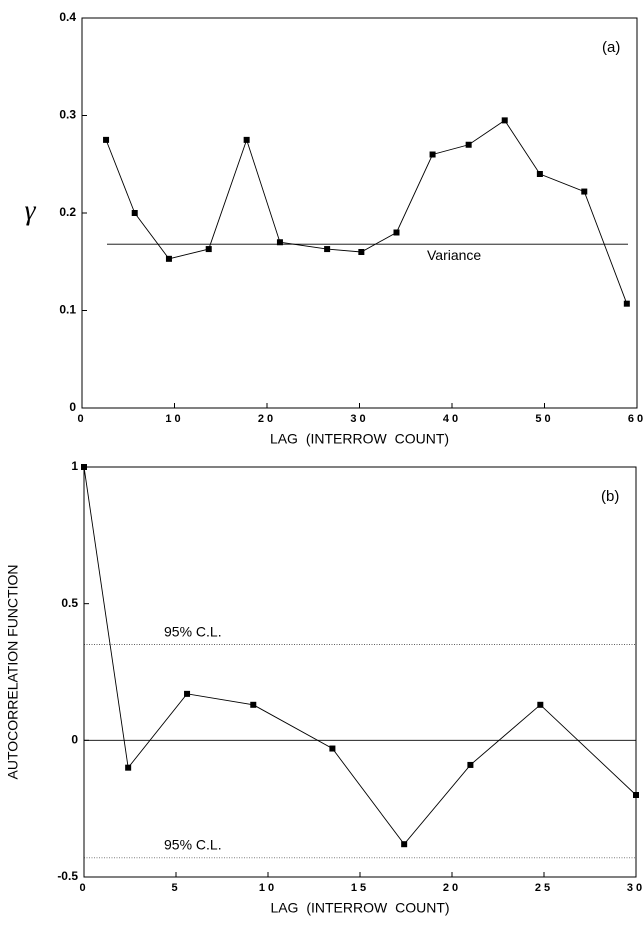  Describe the element at coordinates (67, 310) in the screenshot. I see `y-tick-label: 0.1` at that location.